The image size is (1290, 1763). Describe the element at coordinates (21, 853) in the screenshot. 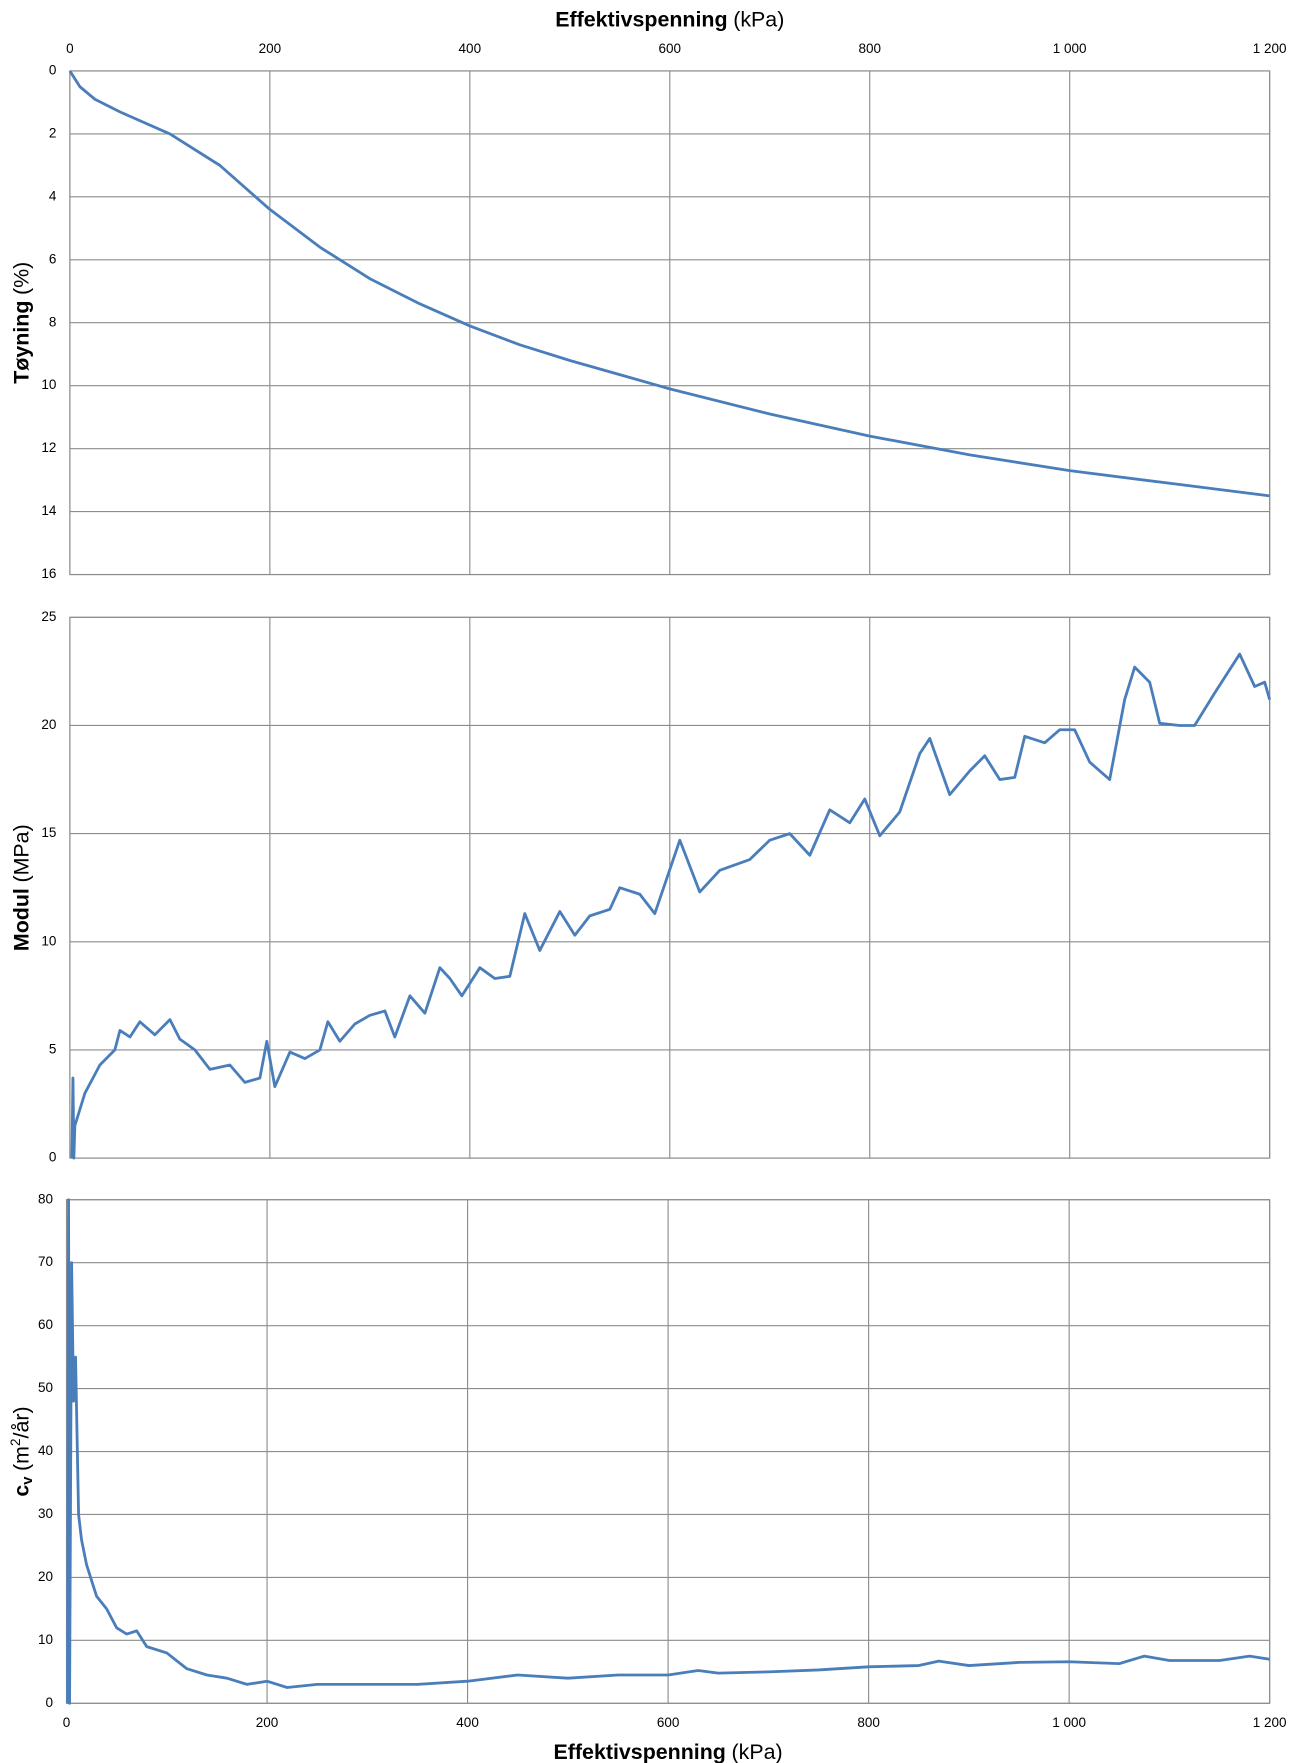

I see `y-axis-title-unit: (MPa)` at that location.